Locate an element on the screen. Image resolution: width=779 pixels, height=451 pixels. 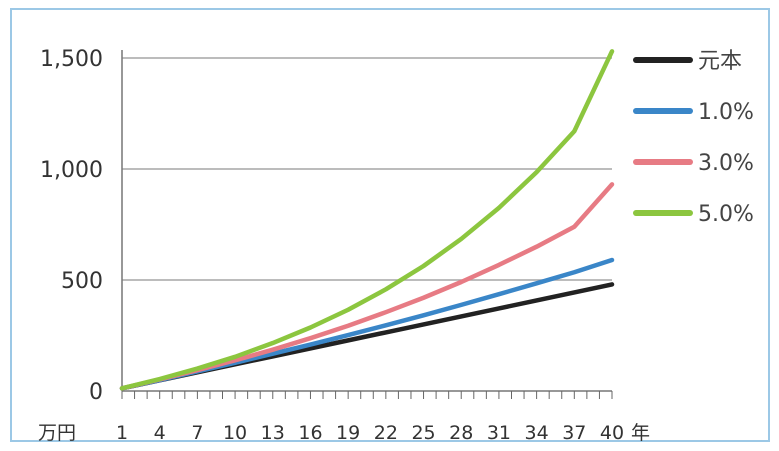
y-tick-label: 500 is located at coordinates (82, 281).